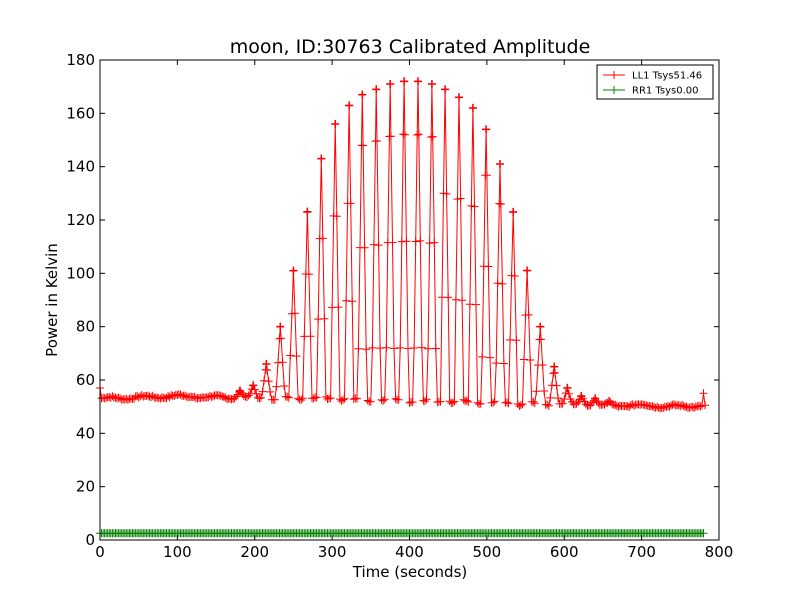 The width and height of the screenshot is (800, 600). What do you see at coordinates (564, 552) in the screenshot?
I see `x-tick-label: 600` at bounding box center [564, 552].